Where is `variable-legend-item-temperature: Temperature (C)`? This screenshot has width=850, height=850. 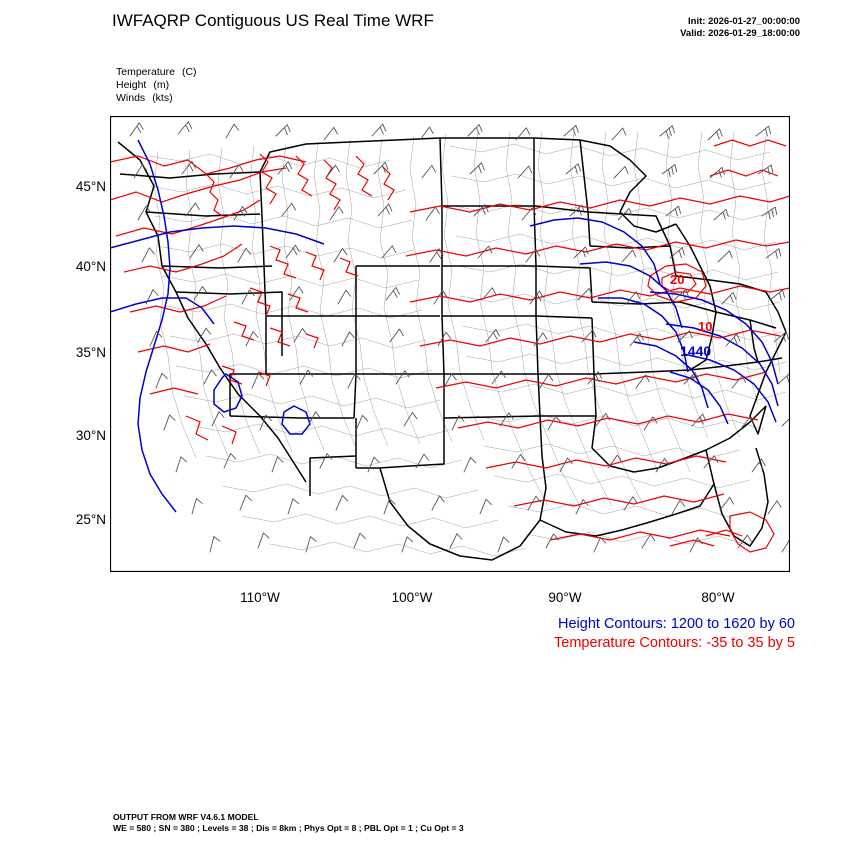
variable-legend-item-temperature: Temperature (C) is located at coordinates (156, 72).